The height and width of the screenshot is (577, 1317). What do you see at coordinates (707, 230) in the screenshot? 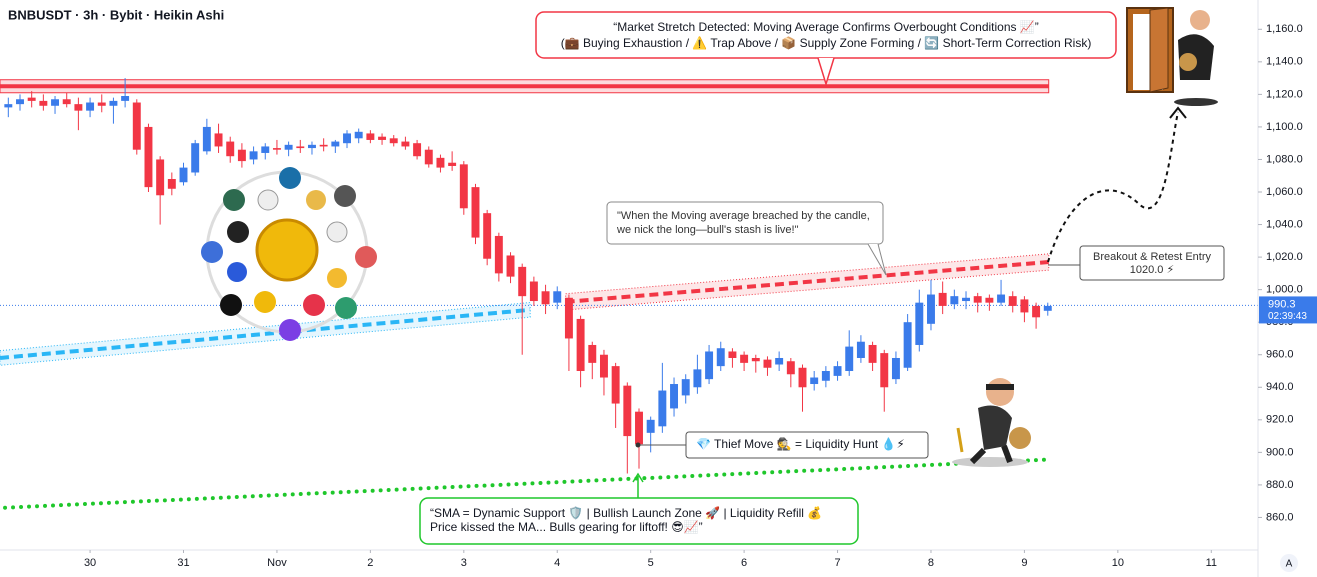
I see `annotation-text: we nick the long—bull's stash is live!"` at bounding box center [707, 230].